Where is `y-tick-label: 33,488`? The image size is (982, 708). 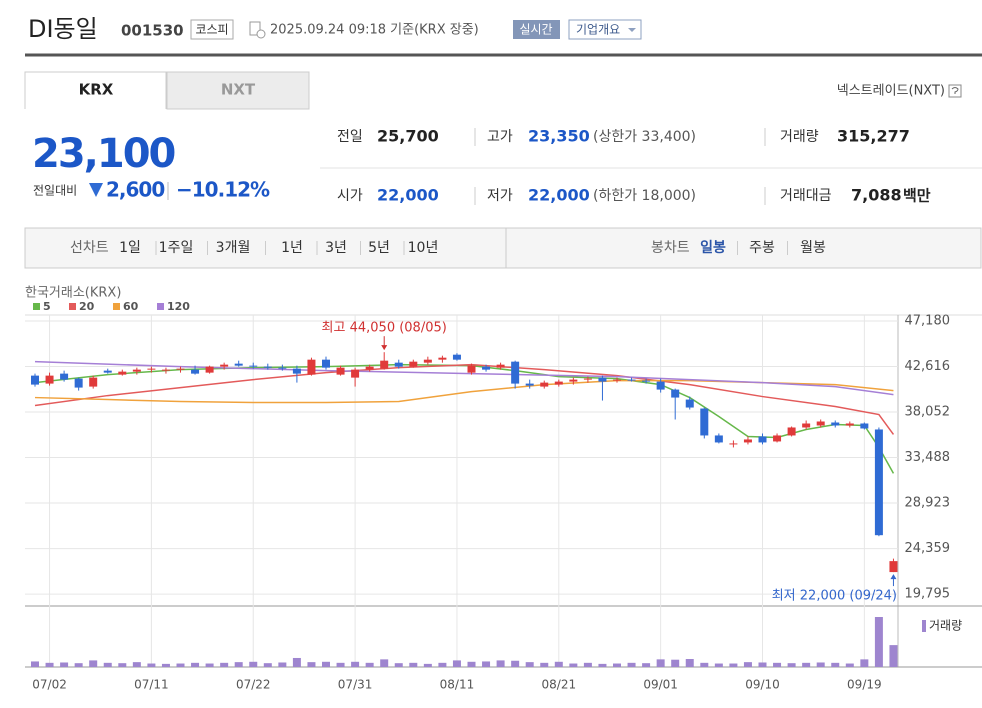 y-tick-label: 33,488 is located at coordinates (928, 457).